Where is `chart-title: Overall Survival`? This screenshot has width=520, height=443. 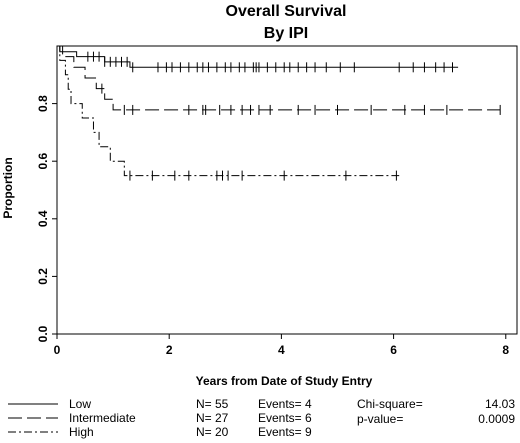
chart-title: Overall Survival is located at coordinates (286, 11).